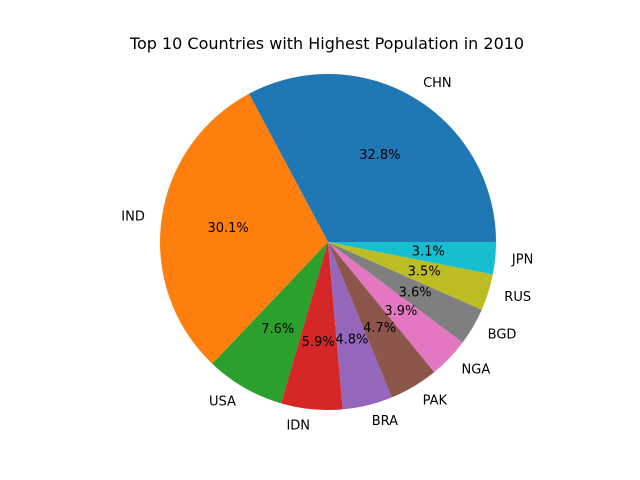 Image resolution: width=640 pixels, height=480 pixels. Describe the element at coordinates (428, 251) in the screenshot. I see `pct-label-jpn: 3.1%` at that location.